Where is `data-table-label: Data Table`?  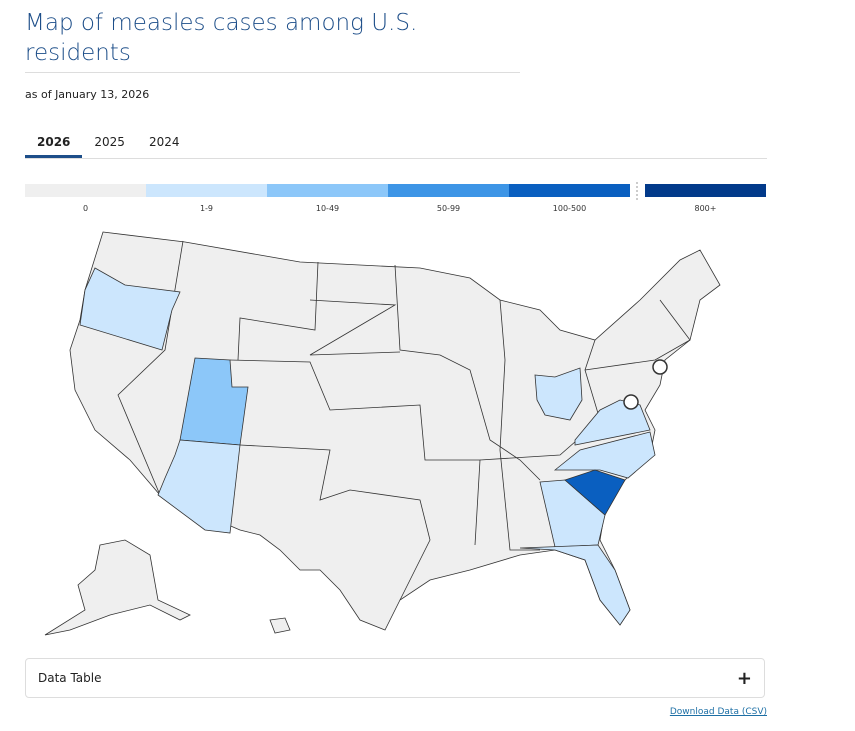
data-table-label: Data Table is located at coordinates (70, 678).